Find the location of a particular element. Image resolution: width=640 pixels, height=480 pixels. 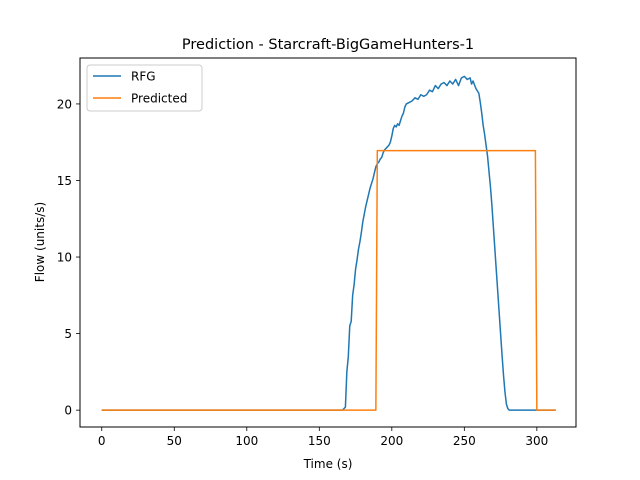

x-tick-label: 300 is located at coordinates (536, 441).